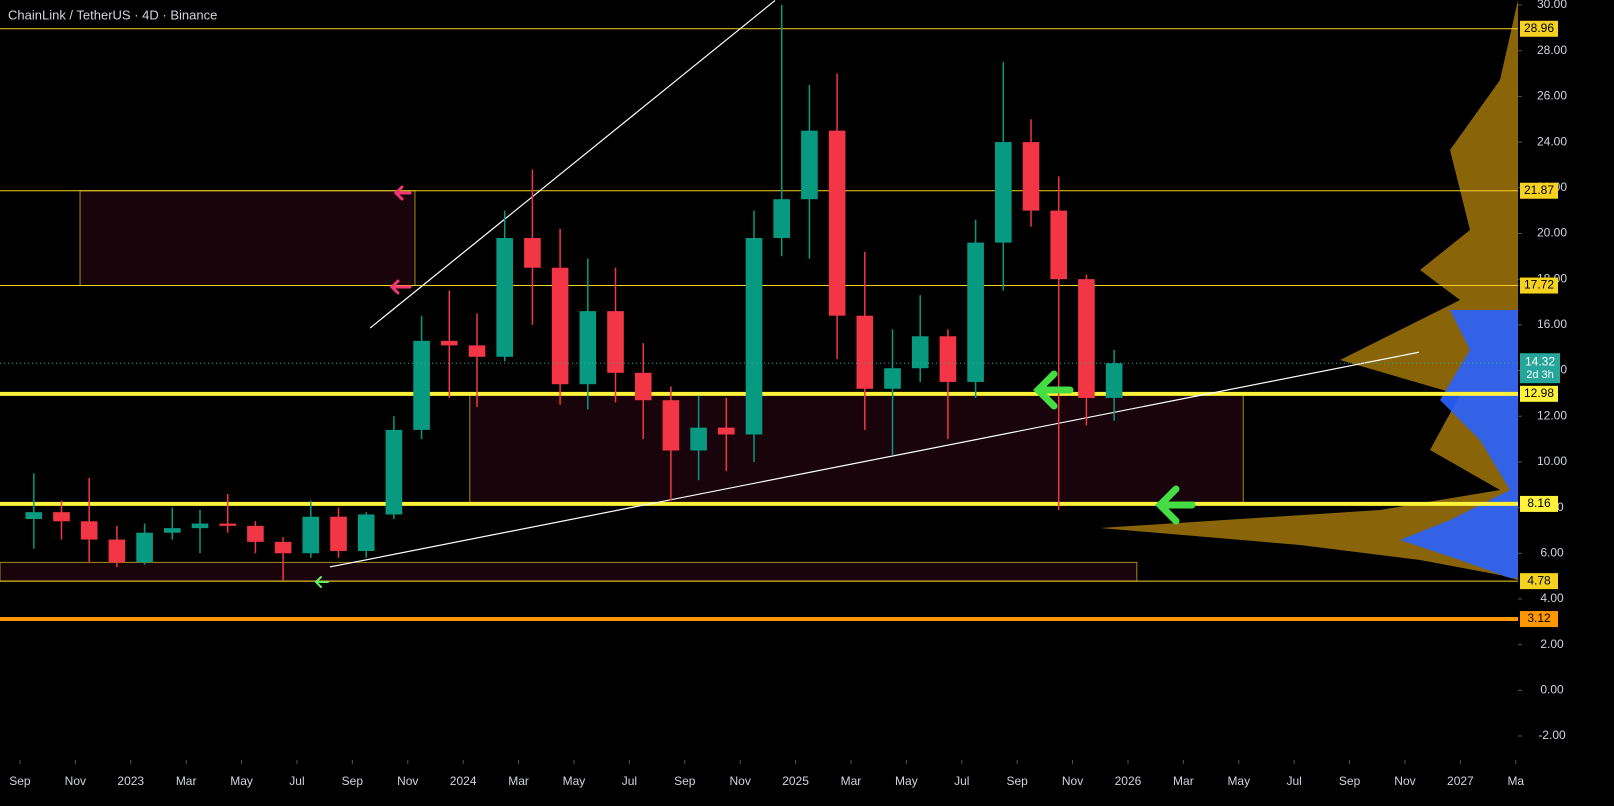 Image resolution: width=1614 pixels, height=806 pixels. Describe the element at coordinates (1540, 361) in the screenshot. I see `last-price-label: 14.32` at that location.